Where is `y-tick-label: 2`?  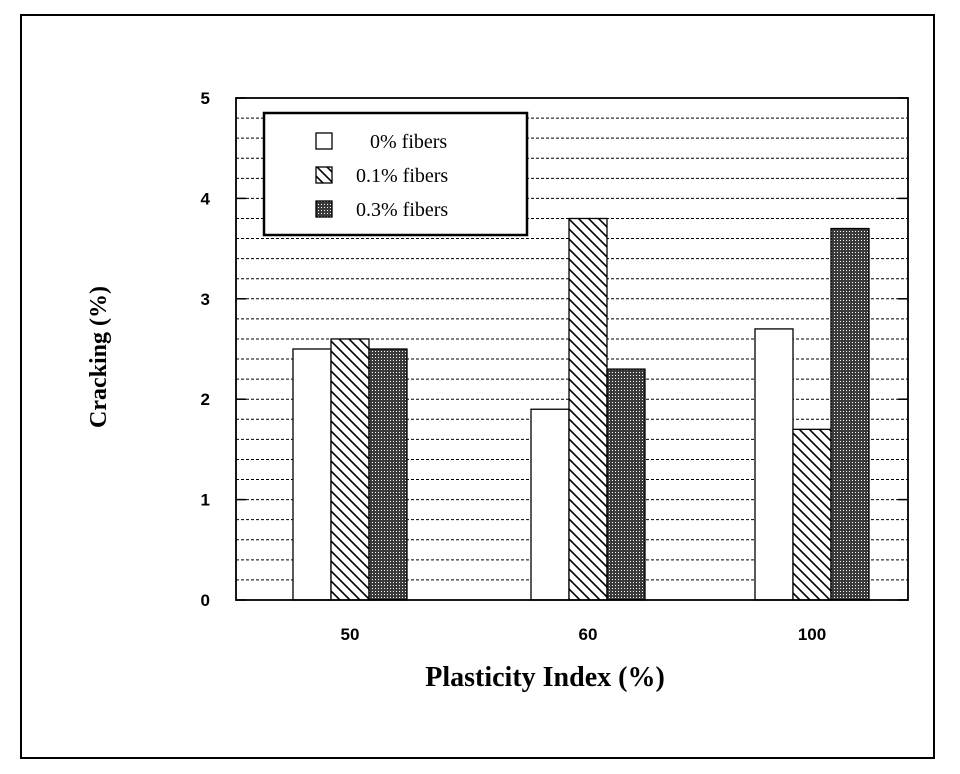 y-tick-label: 2 is located at coordinates (205, 399).